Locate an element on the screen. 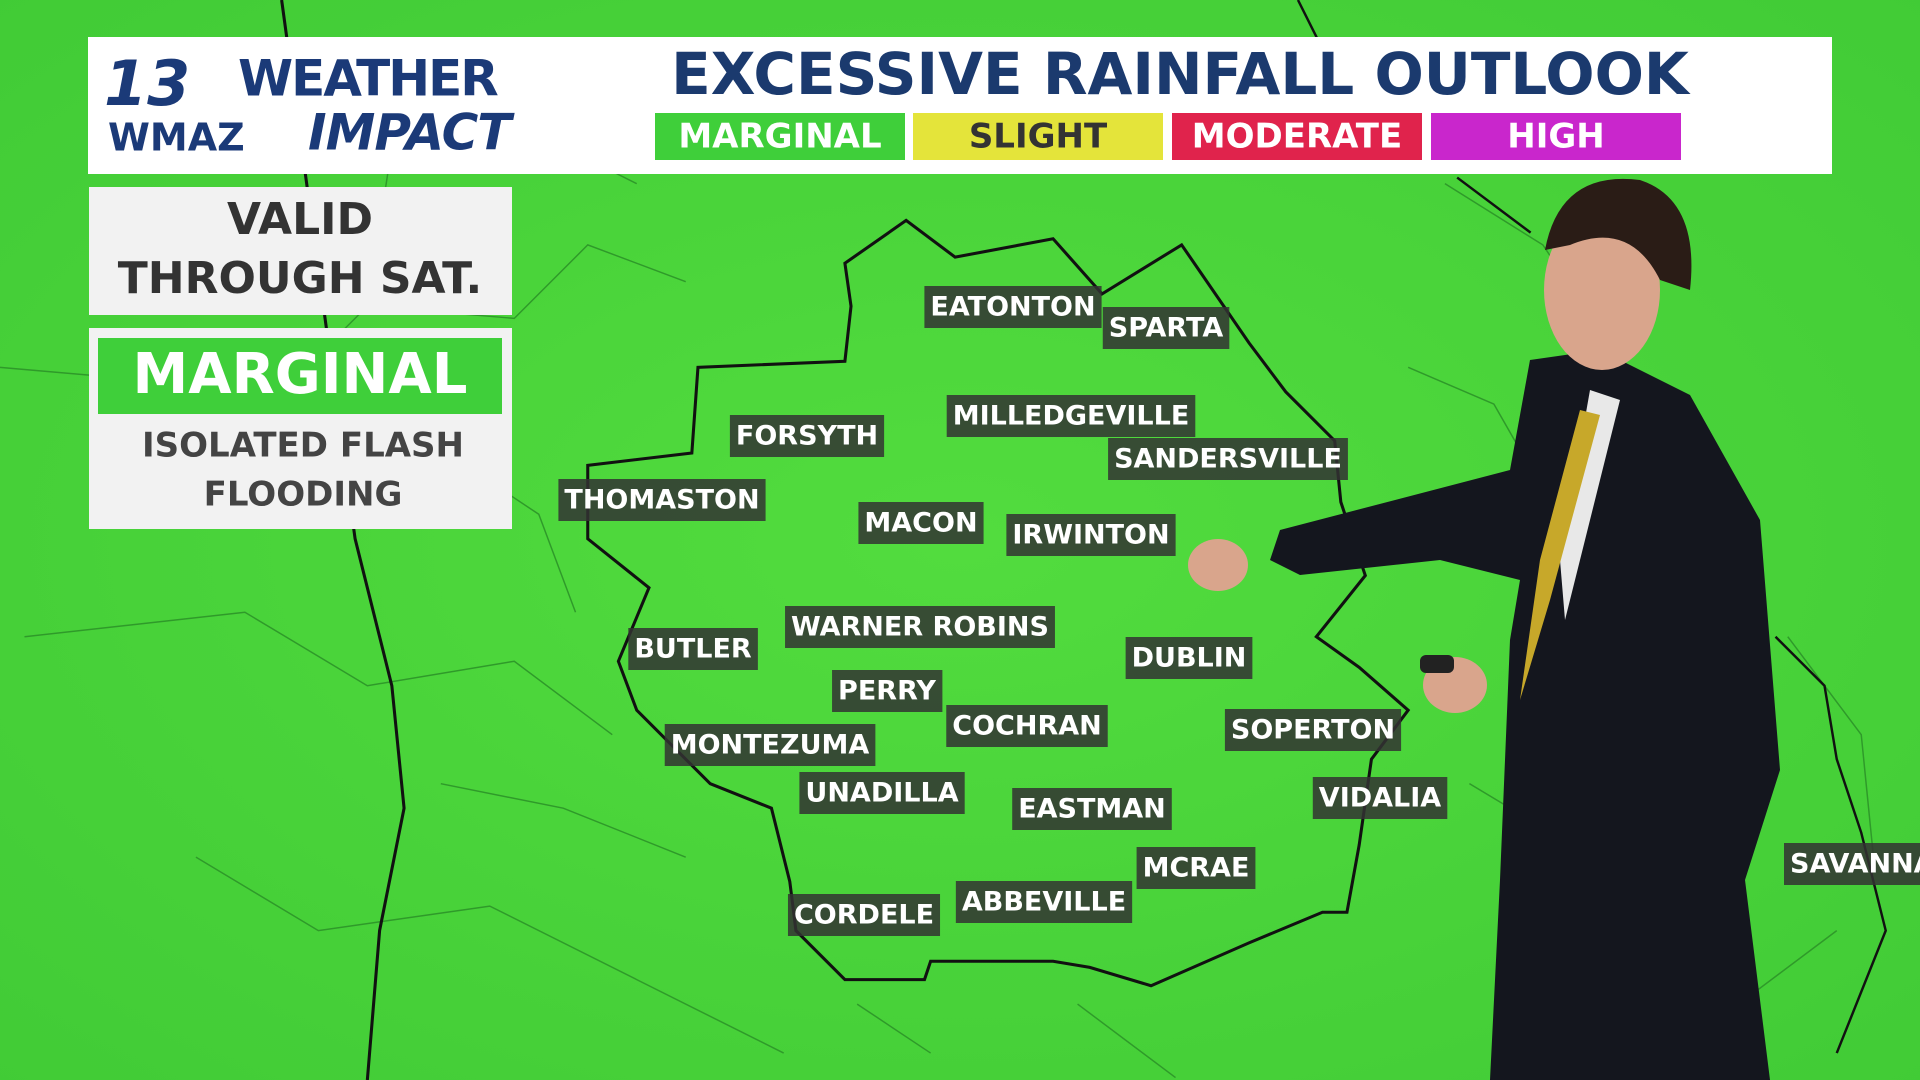 This screenshot has width=1920, height=1080. city-label: UNADILLA is located at coordinates (882, 793).